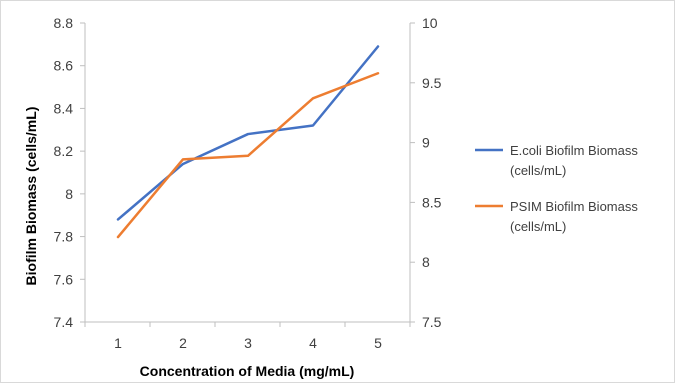  Describe the element at coordinates (64, 322) in the screenshot. I see `y-left-tick-label: 7.4` at that location.